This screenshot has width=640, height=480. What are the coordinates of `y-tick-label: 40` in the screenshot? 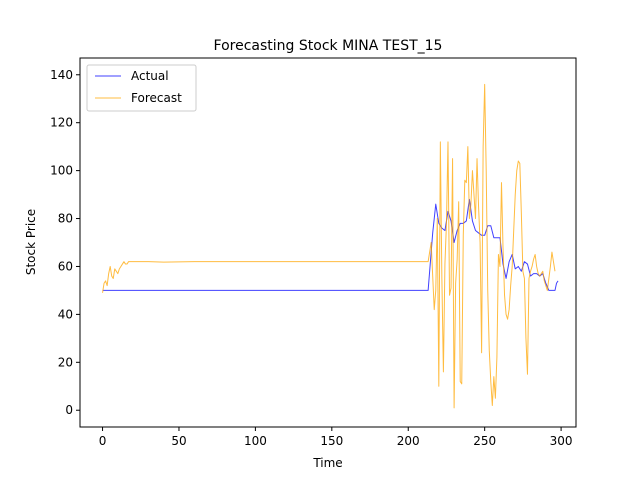 It's located at (65, 314).